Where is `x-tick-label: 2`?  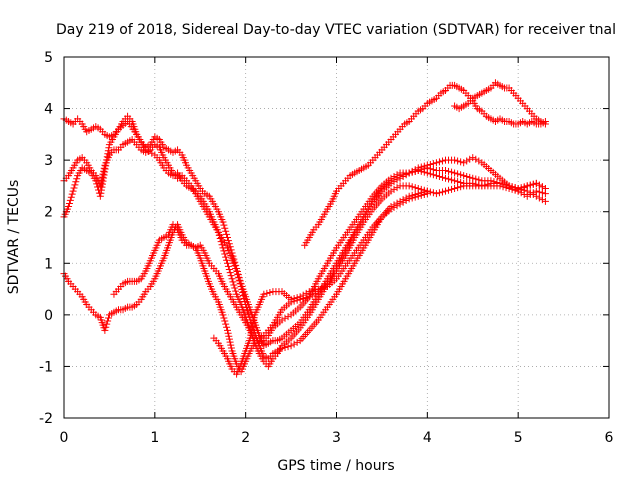 x-tick-label: 2 is located at coordinates (245, 438).